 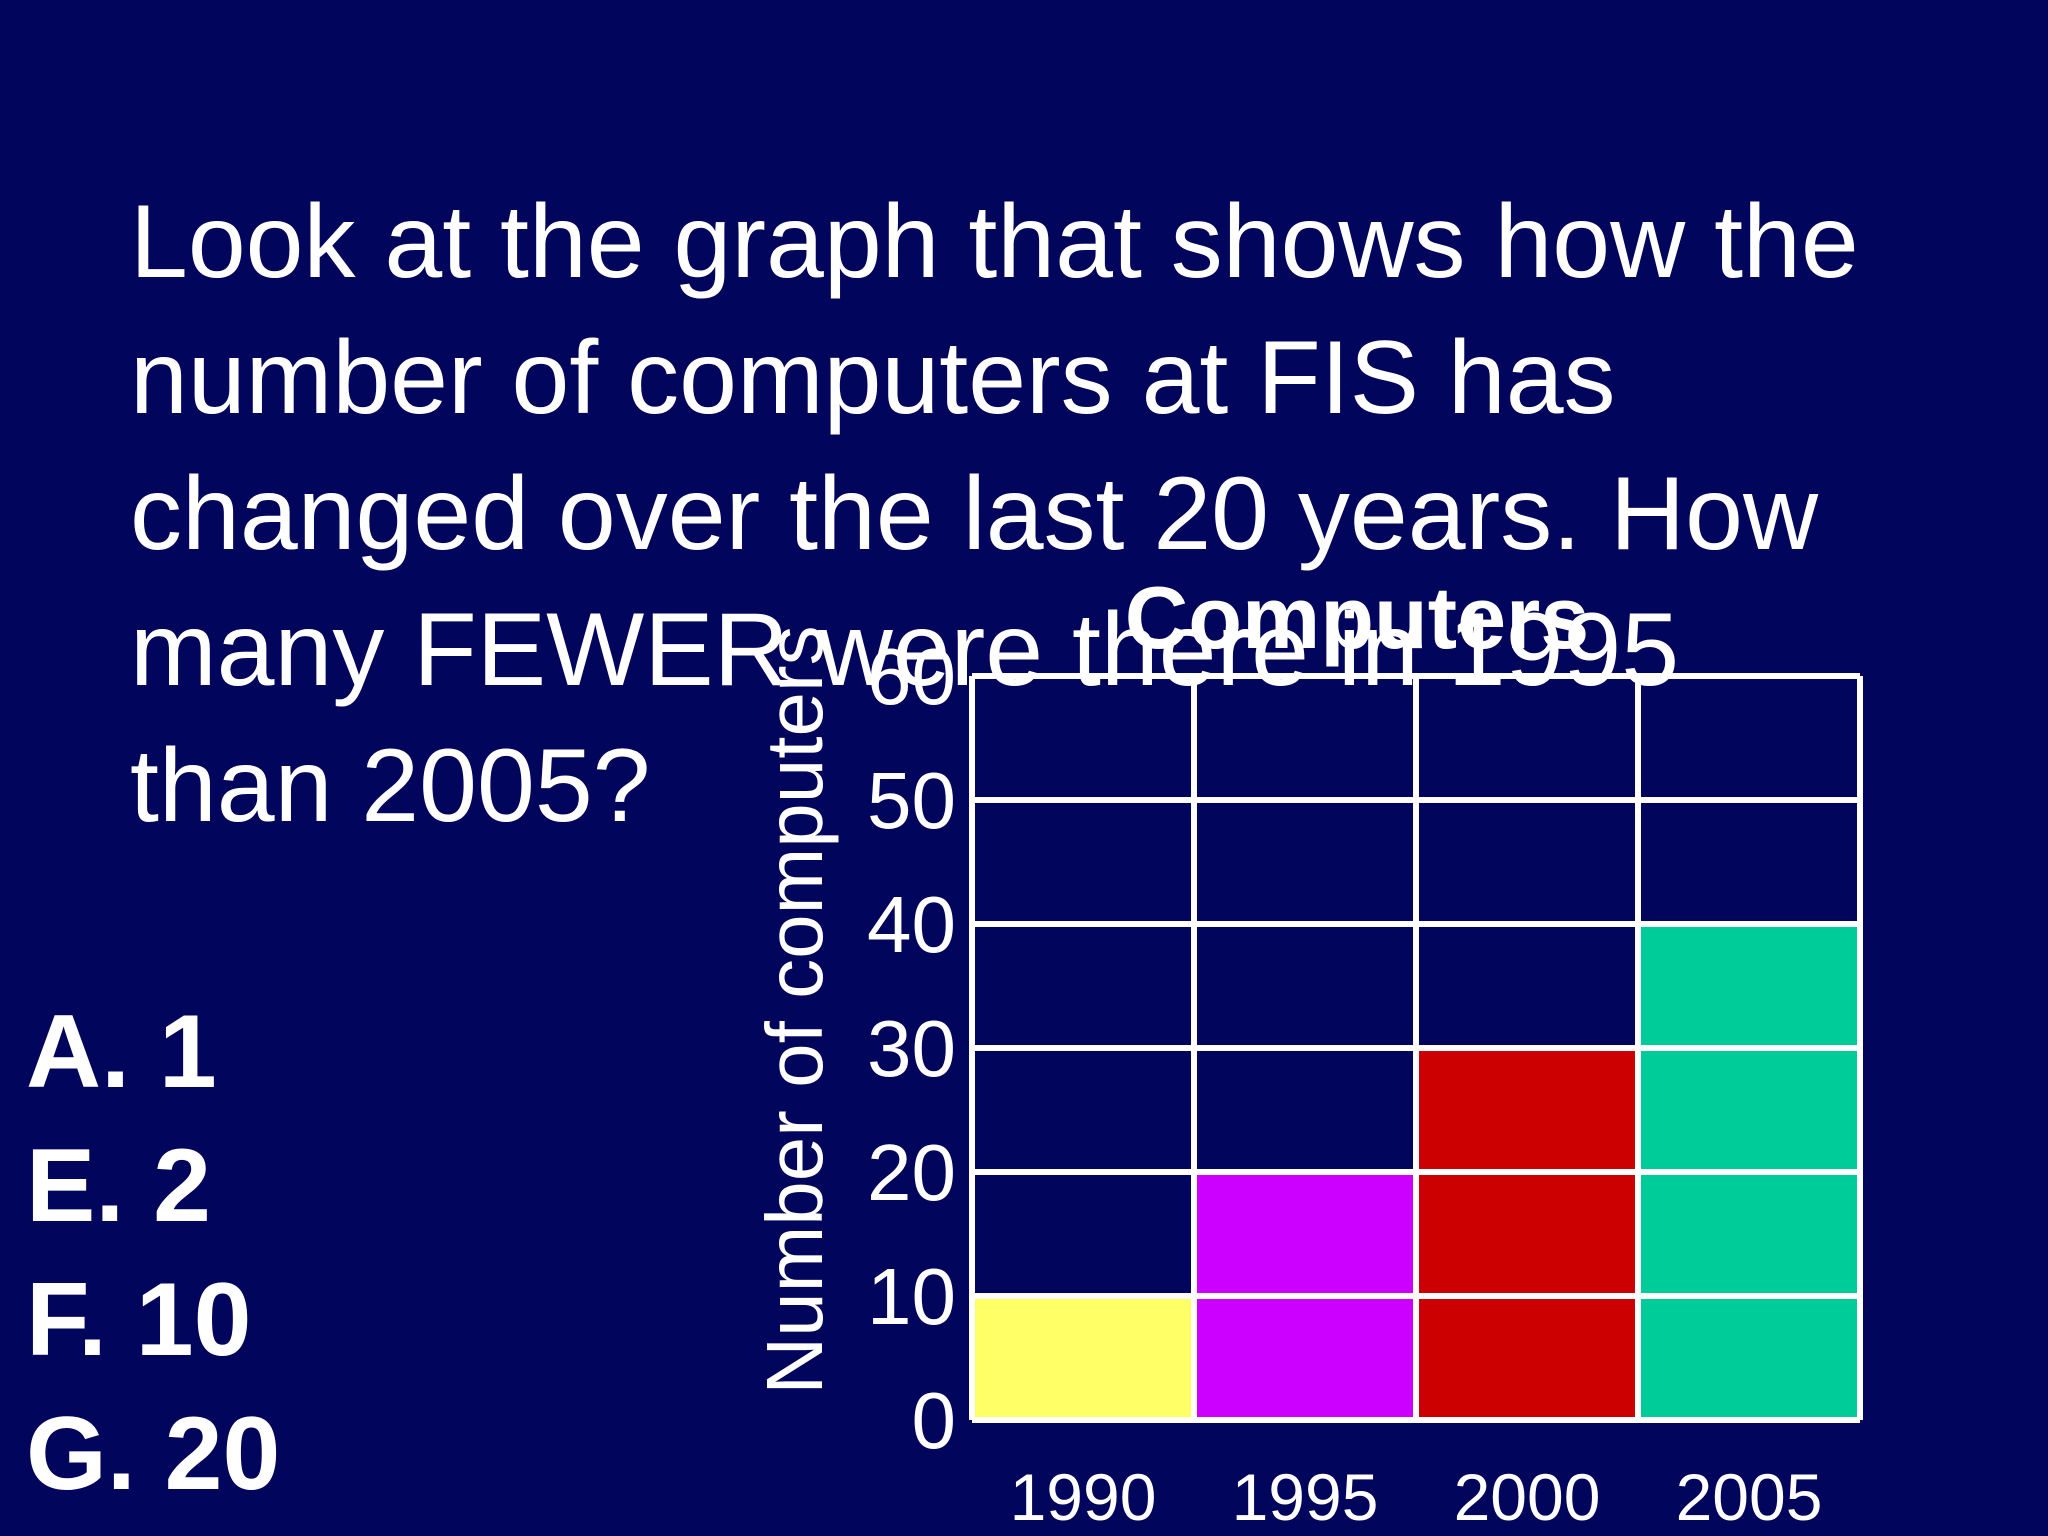 I want to click on bar-1990, so click(x=1083, y=1358).